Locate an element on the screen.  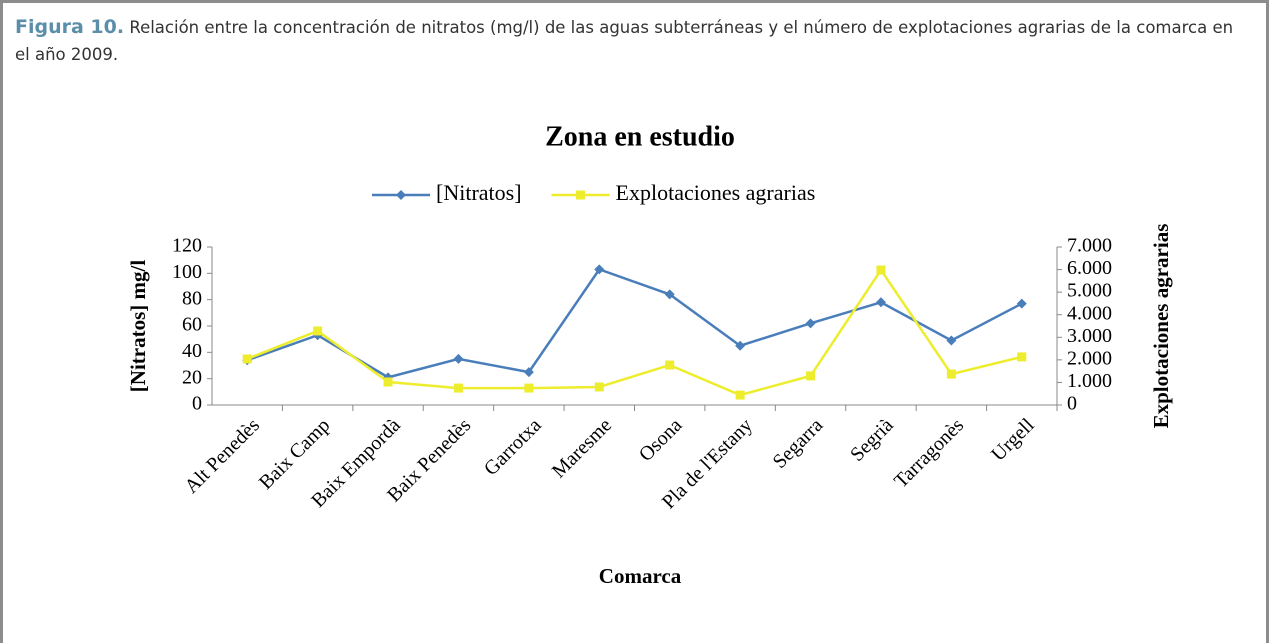
legend-label: [Nitratos] is located at coordinates (479, 192).